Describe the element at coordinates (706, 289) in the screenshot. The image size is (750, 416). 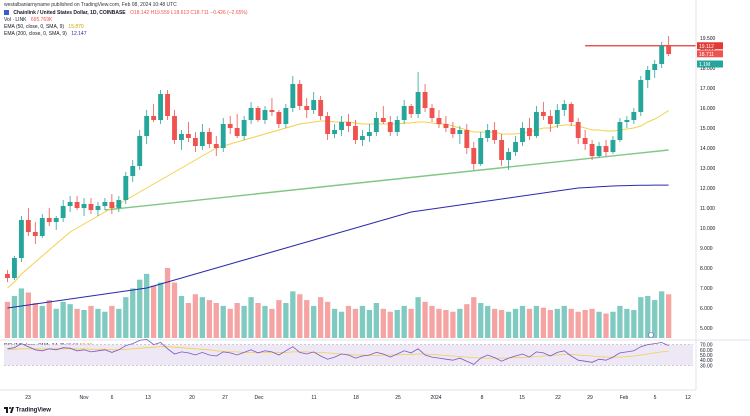
I see `price-tick-label: 7.000` at that location.